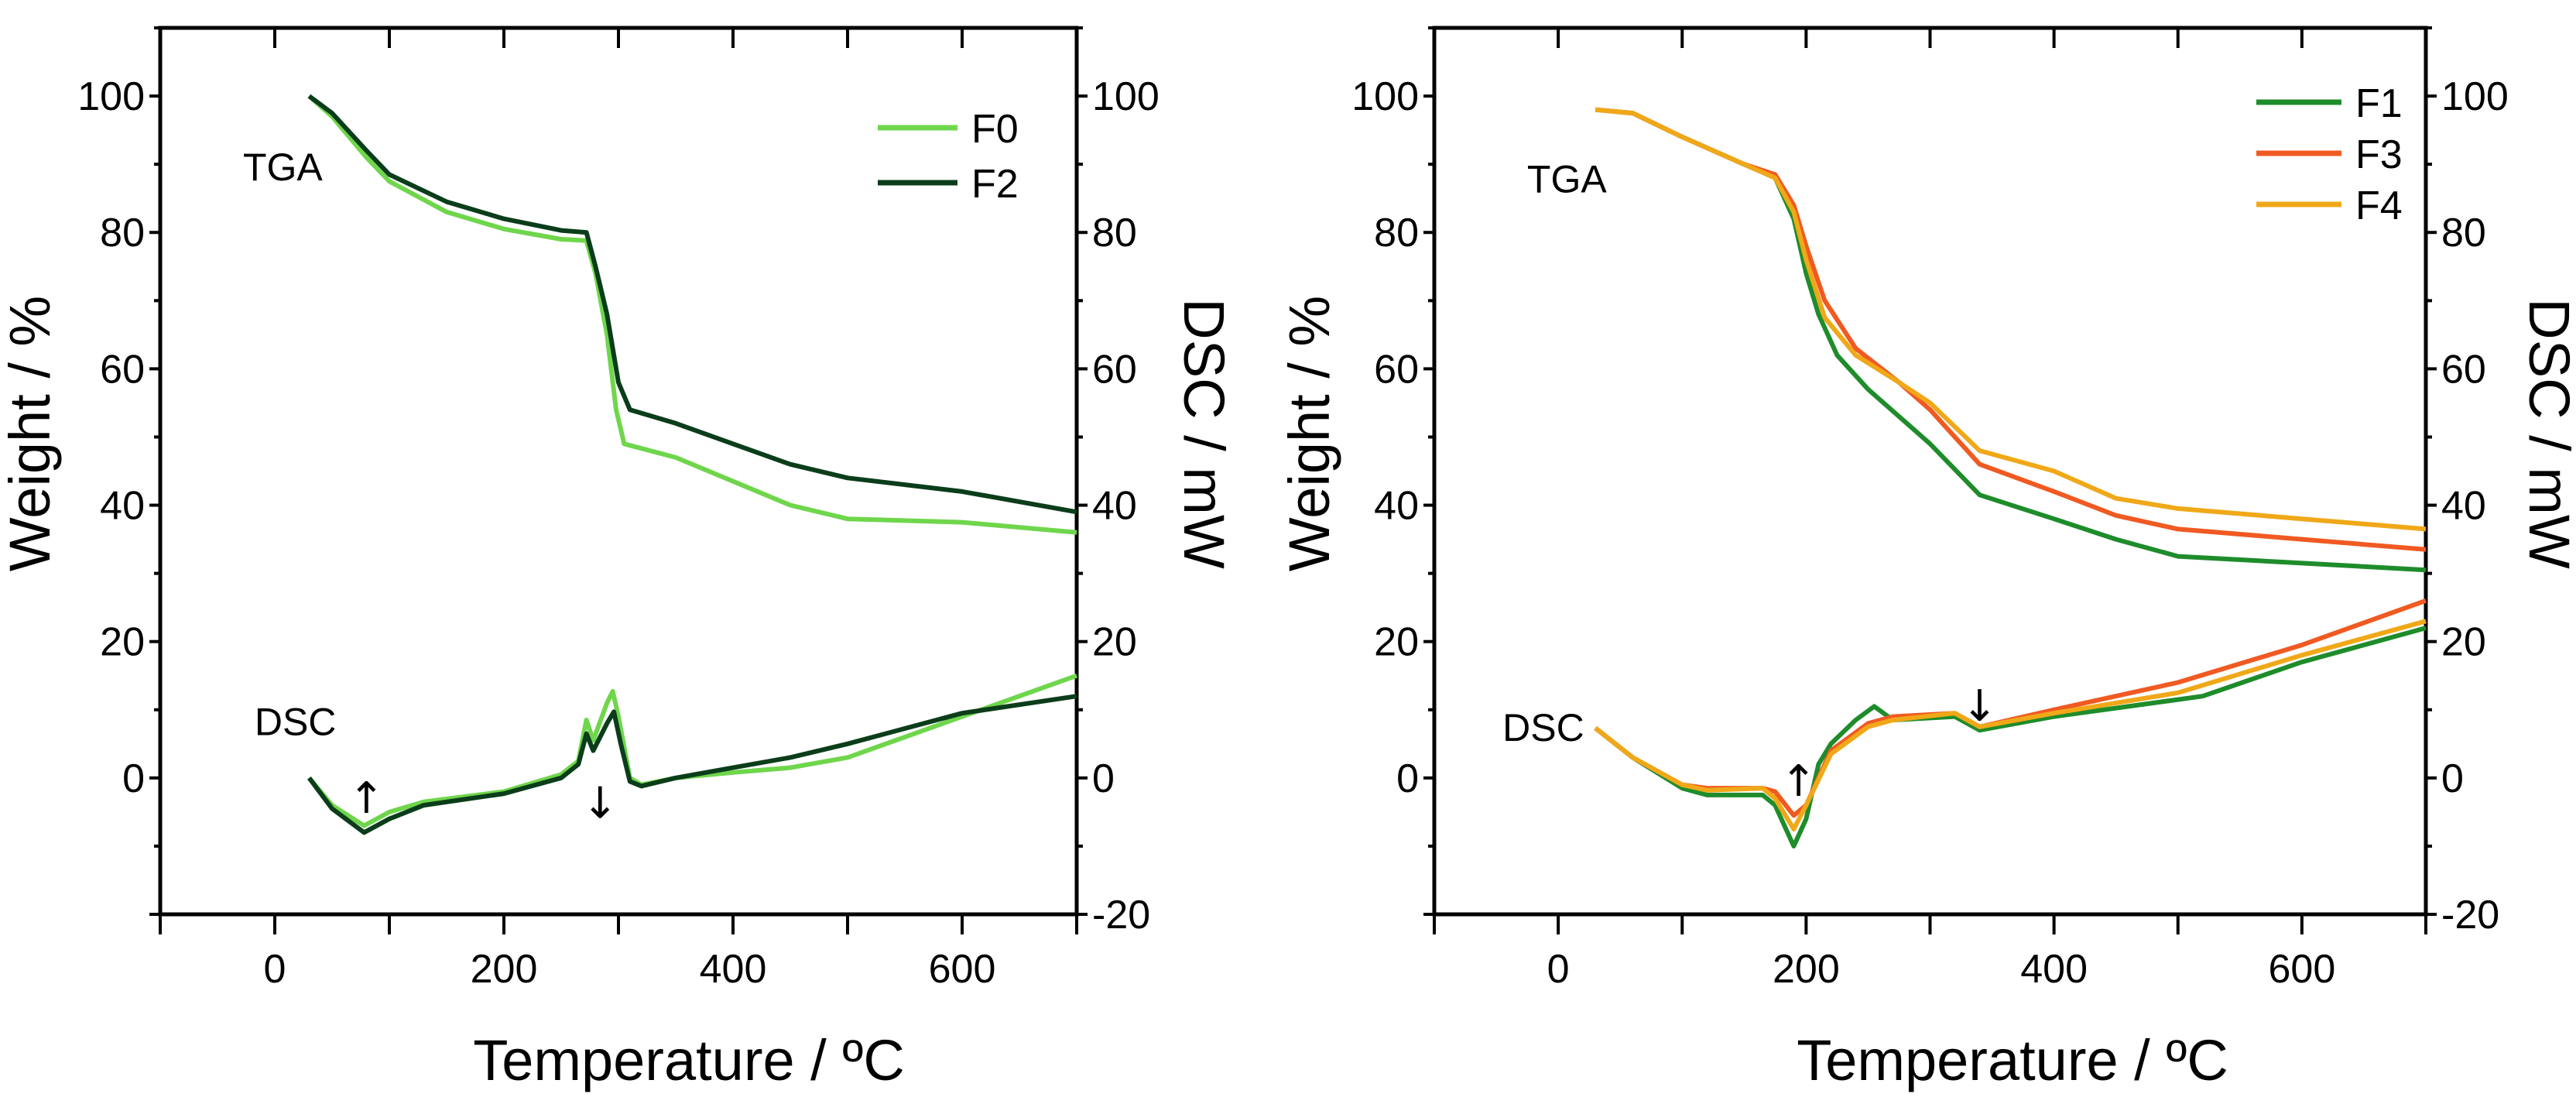 The image size is (2576, 1104). I want to click on series-f2-dsc-line, so click(692, 764).